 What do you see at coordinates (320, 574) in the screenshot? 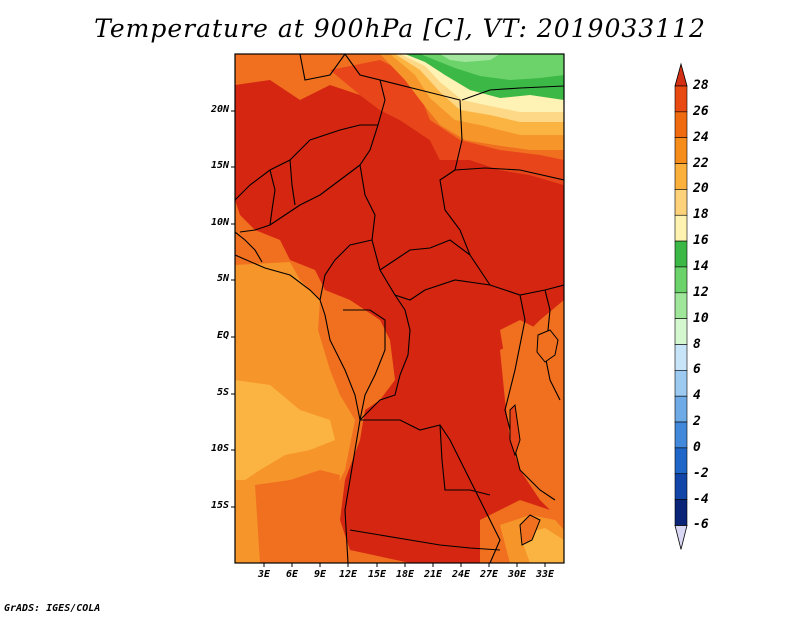
I see `lon-tick-label: 9E` at bounding box center [320, 574].